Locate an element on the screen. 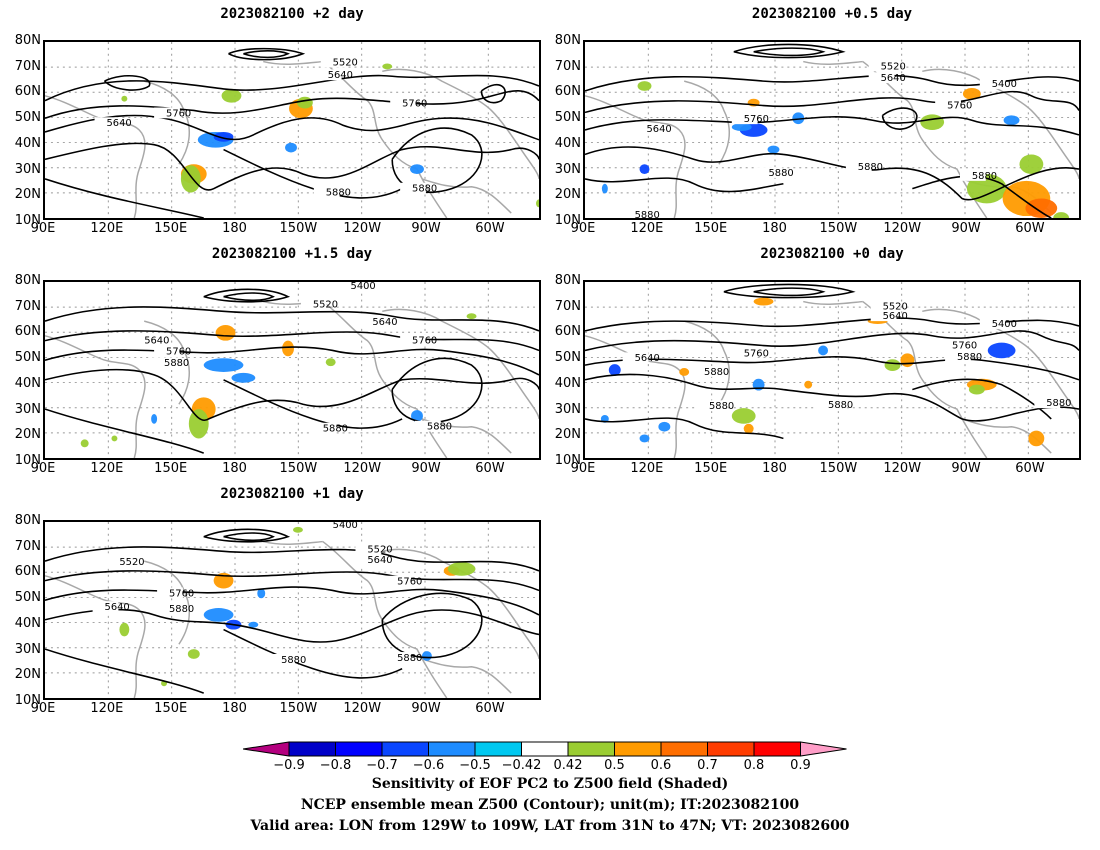  lat-tick-label: 10N is located at coordinates (567, 220).